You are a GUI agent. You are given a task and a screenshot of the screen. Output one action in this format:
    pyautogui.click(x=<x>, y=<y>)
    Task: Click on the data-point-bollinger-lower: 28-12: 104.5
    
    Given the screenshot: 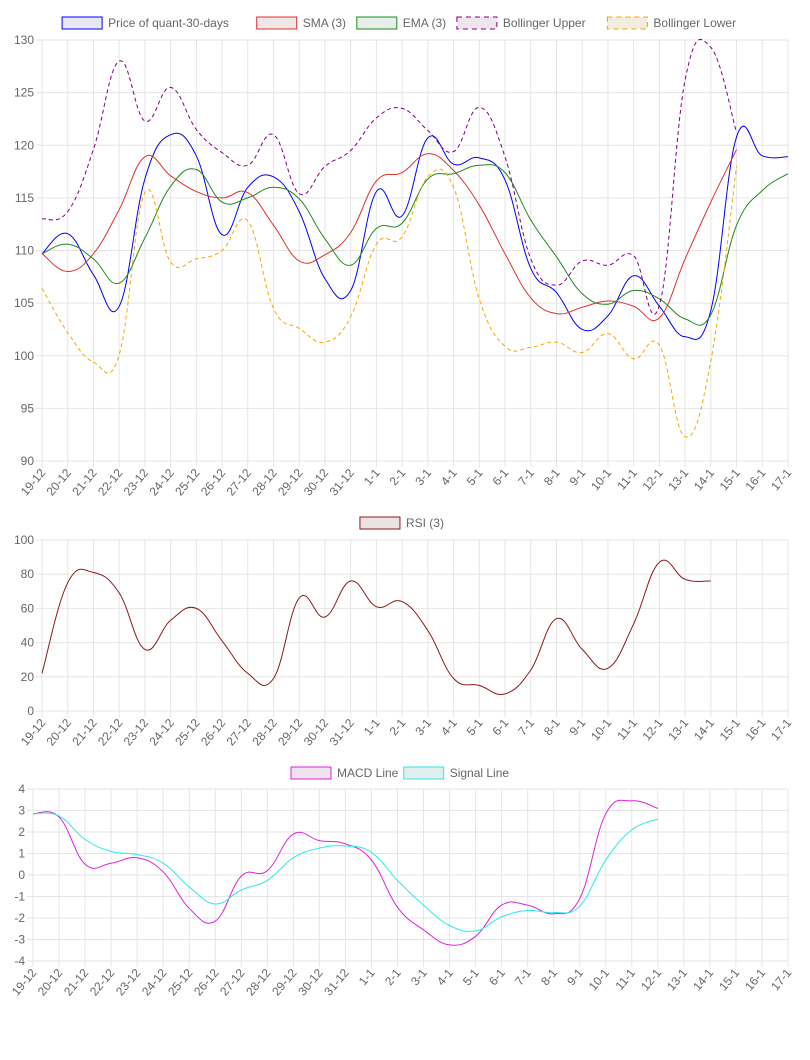 What is the action you would take?
    pyautogui.click(x=274, y=308)
    